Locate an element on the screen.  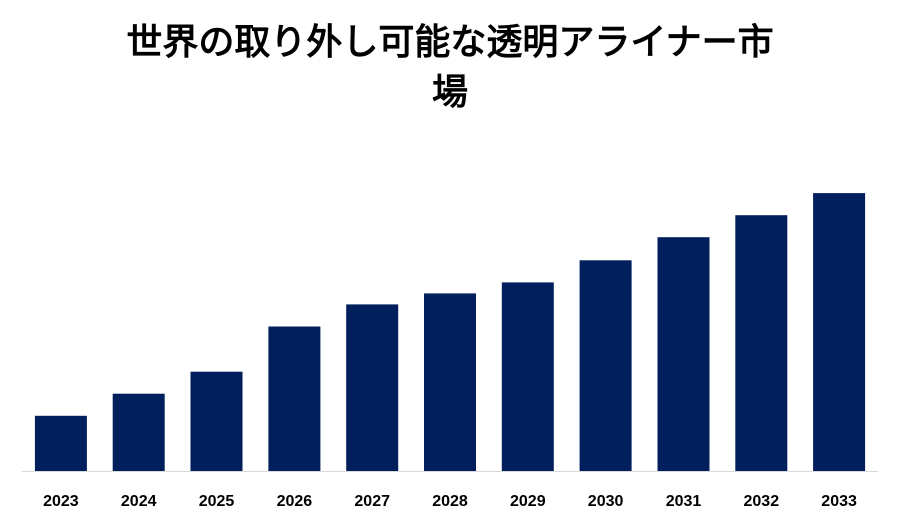
x-tick-label-2029: 2029 is located at coordinates (528, 501).